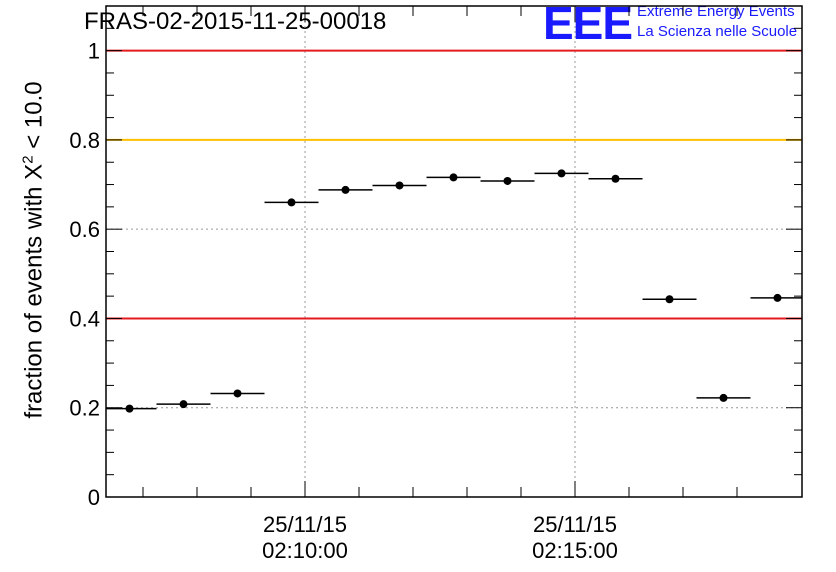 Image resolution: width=836 pixels, height=572 pixels. What do you see at coordinates (716, 11) in the screenshot?
I see `logo-caption-1: Extreme Energy Events` at bounding box center [716, 11].